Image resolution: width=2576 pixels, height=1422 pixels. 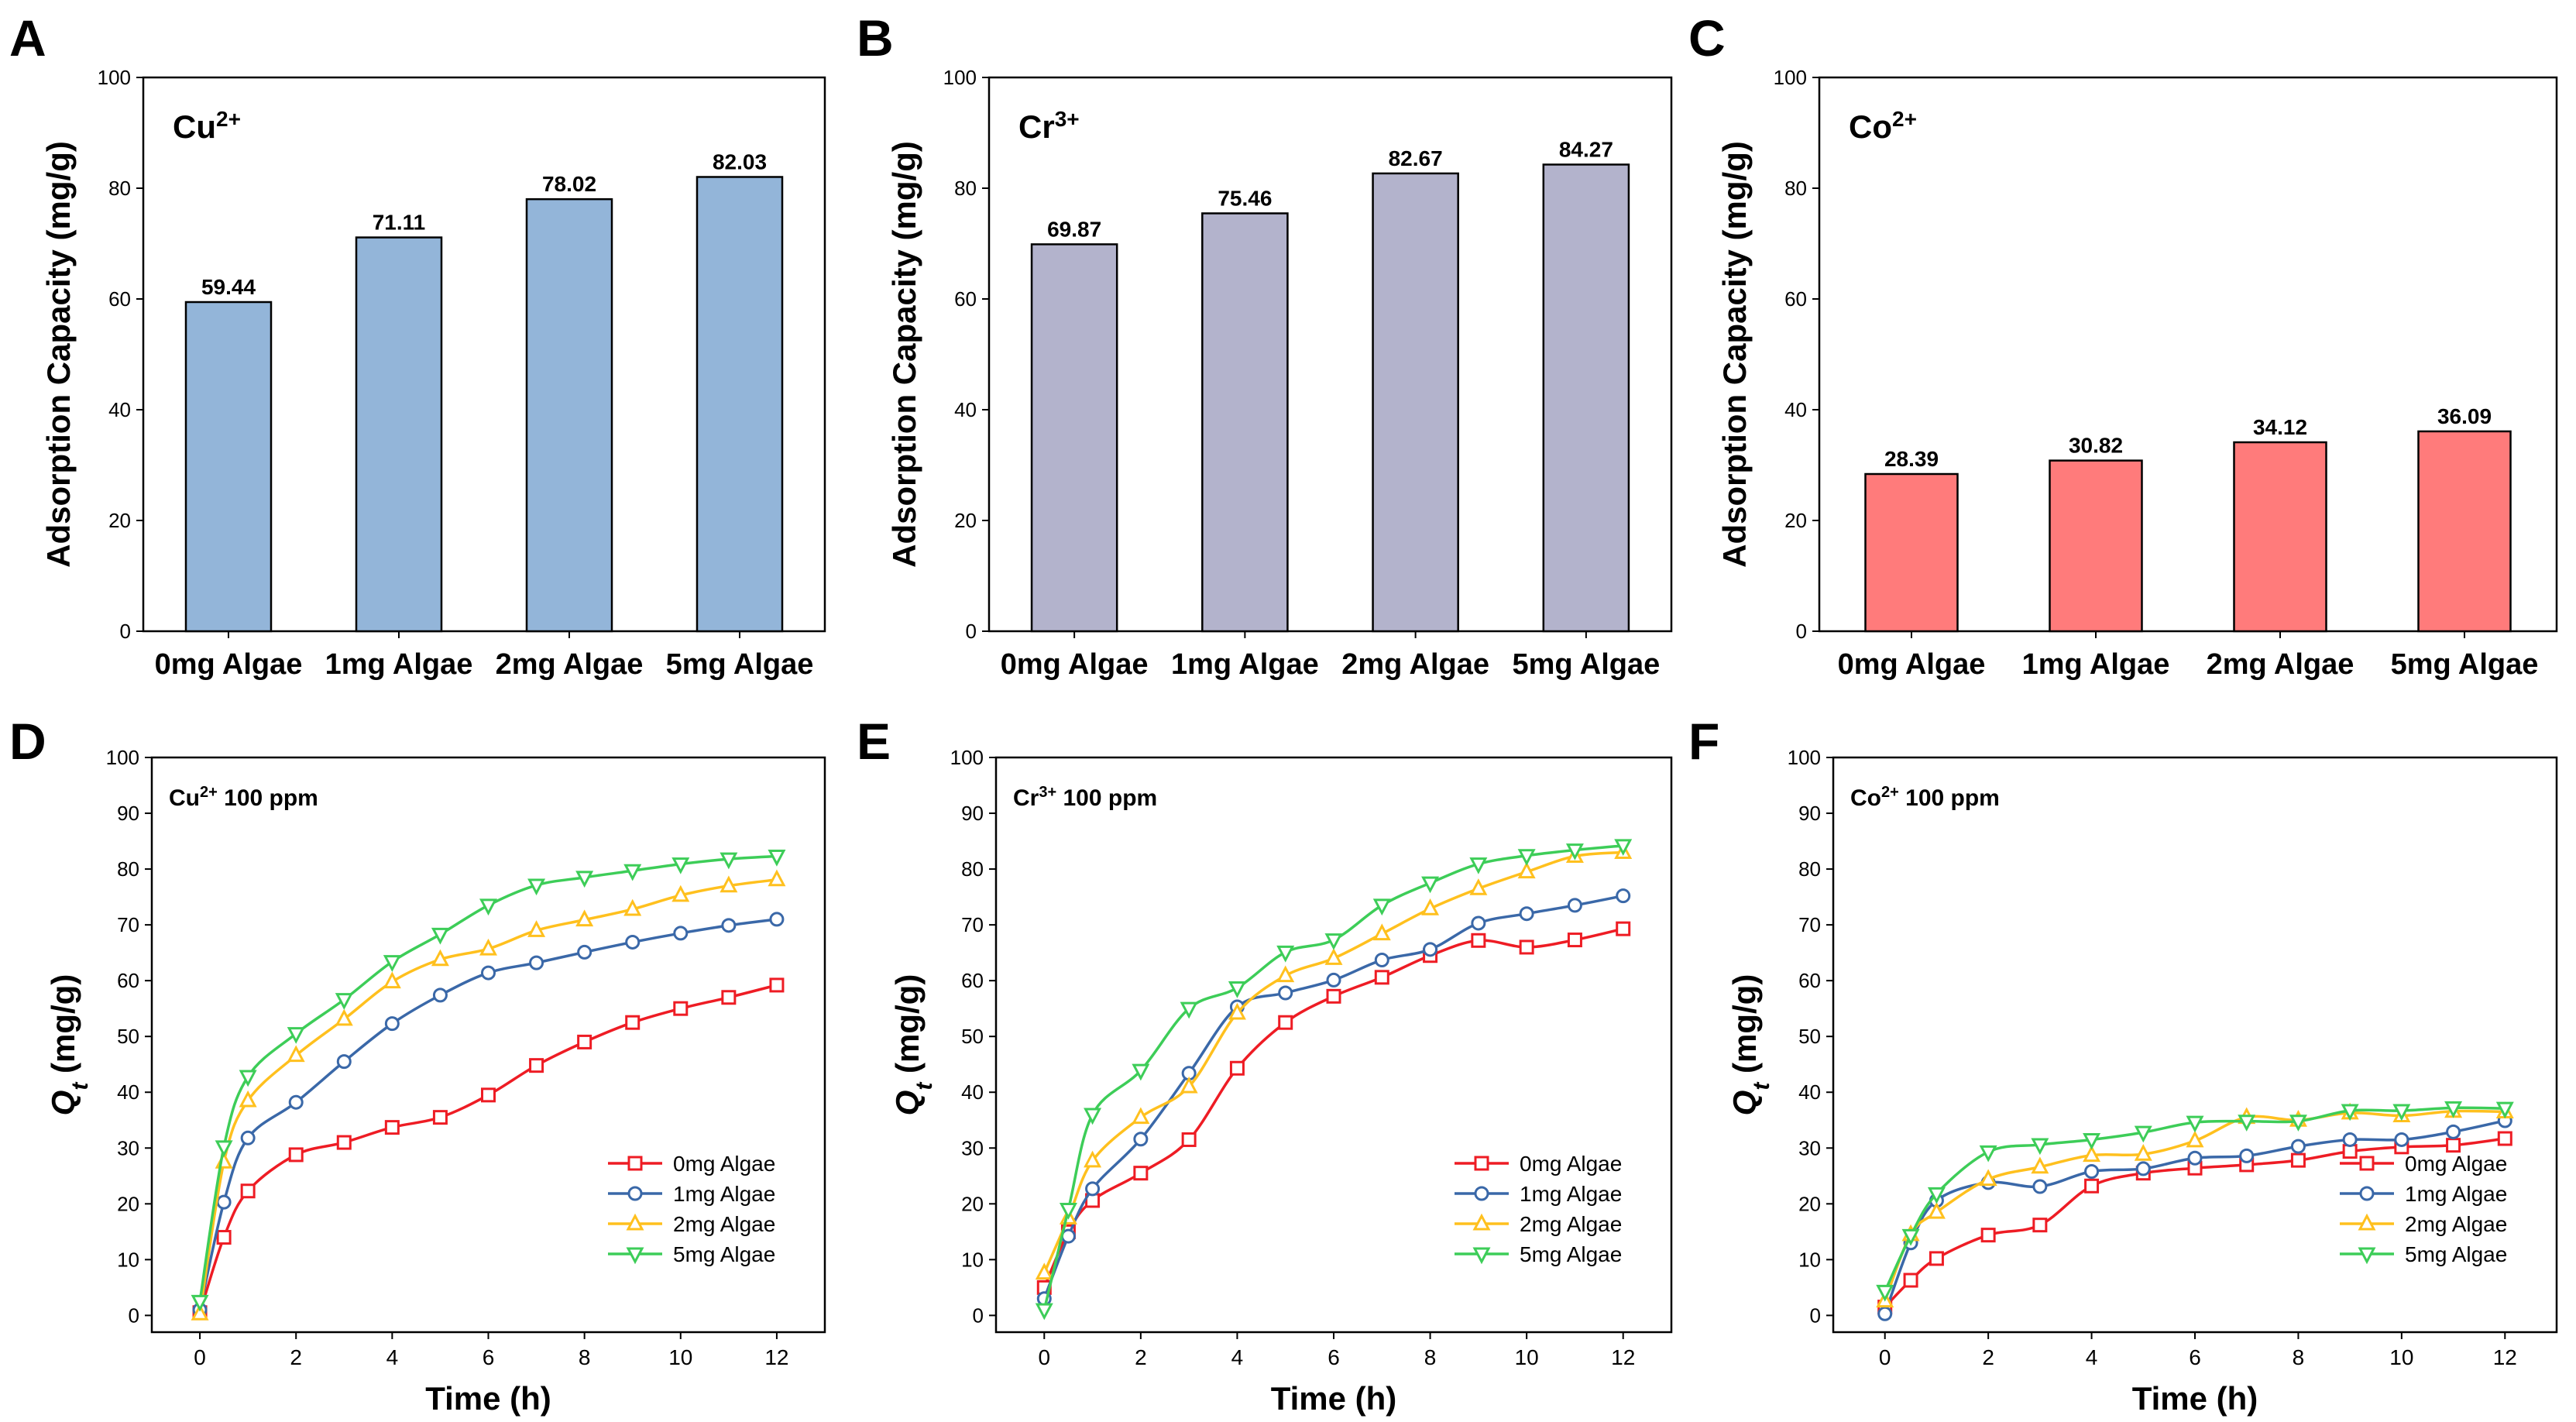 I want to click on x-tick-label: 8, so click(x=1430, y=1357).